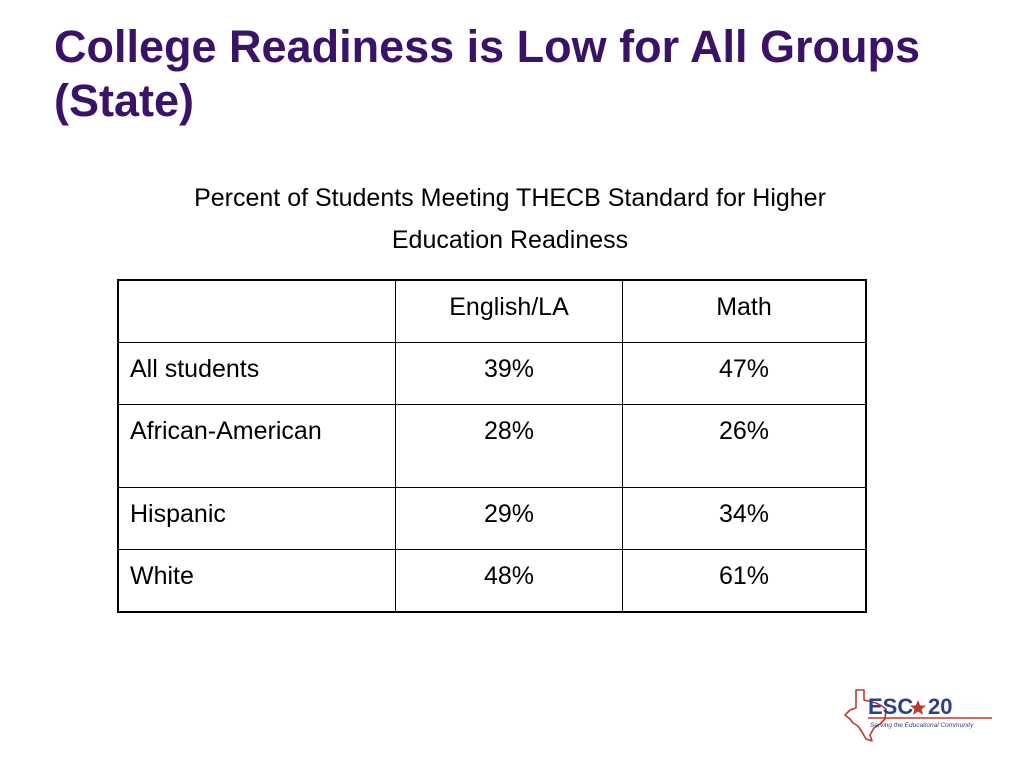  Describe the element at coordinates (940, 706) in the screenshot. I see `logo-number: 20` at that location.